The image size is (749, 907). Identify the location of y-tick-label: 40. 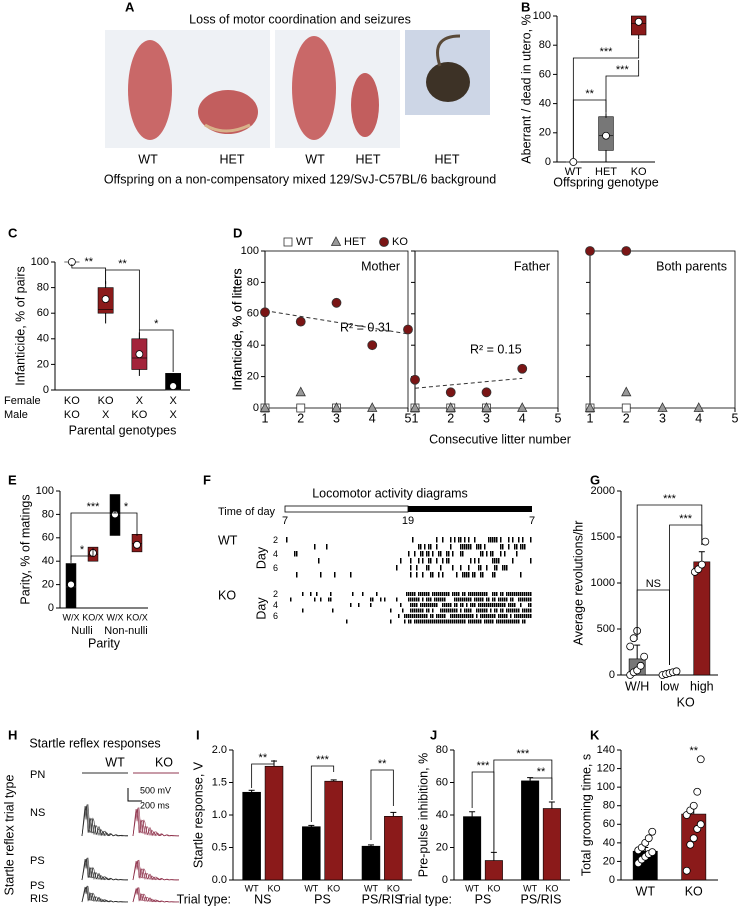
(43, 339).